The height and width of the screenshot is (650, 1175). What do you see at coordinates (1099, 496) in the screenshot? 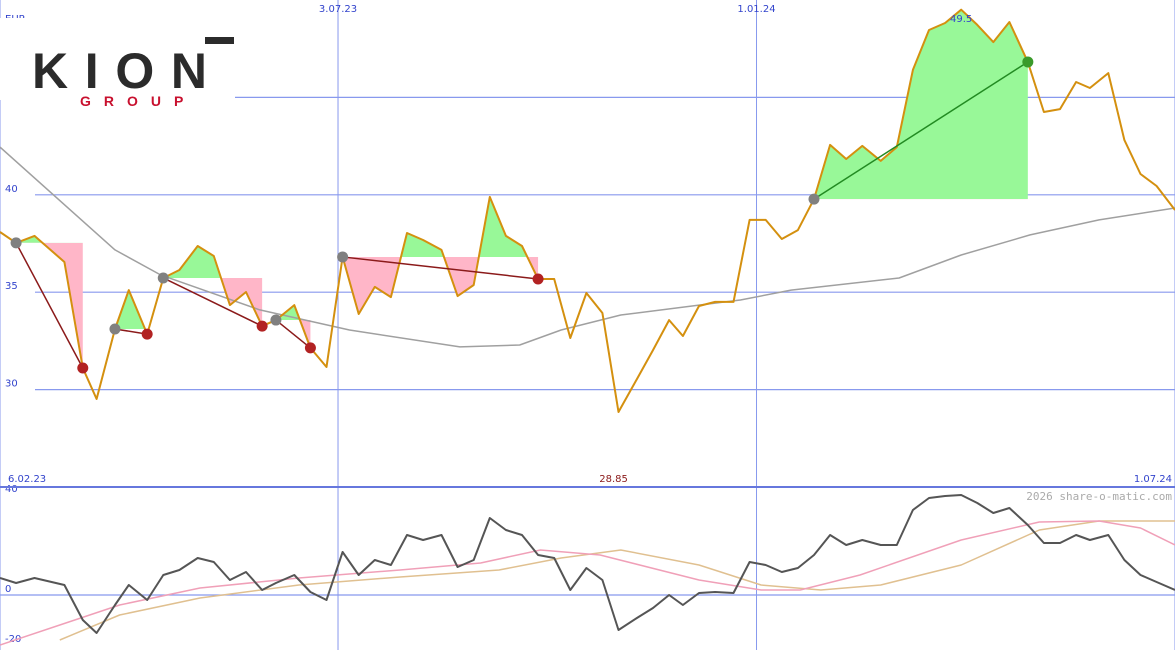
I see `source-credit: 2026 share-o-matic.com` at bounding box center [1099, 496].